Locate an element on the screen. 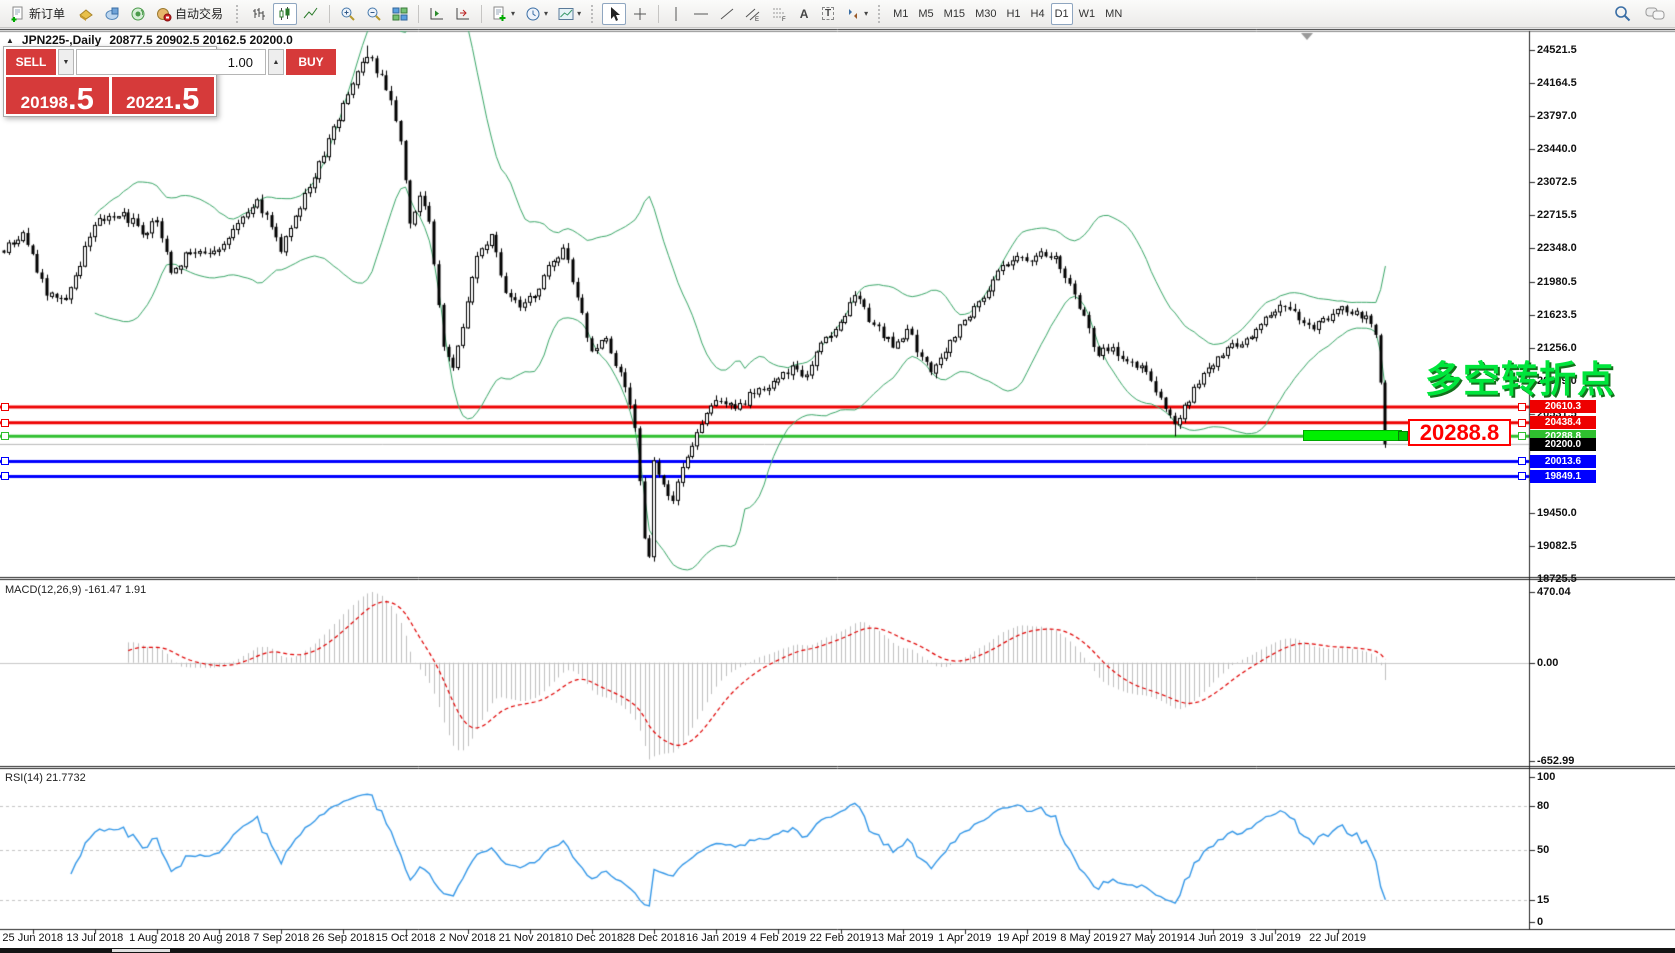 The image size is (1675, 953). candlestick-chart-button is located at coordinates (285, 13).